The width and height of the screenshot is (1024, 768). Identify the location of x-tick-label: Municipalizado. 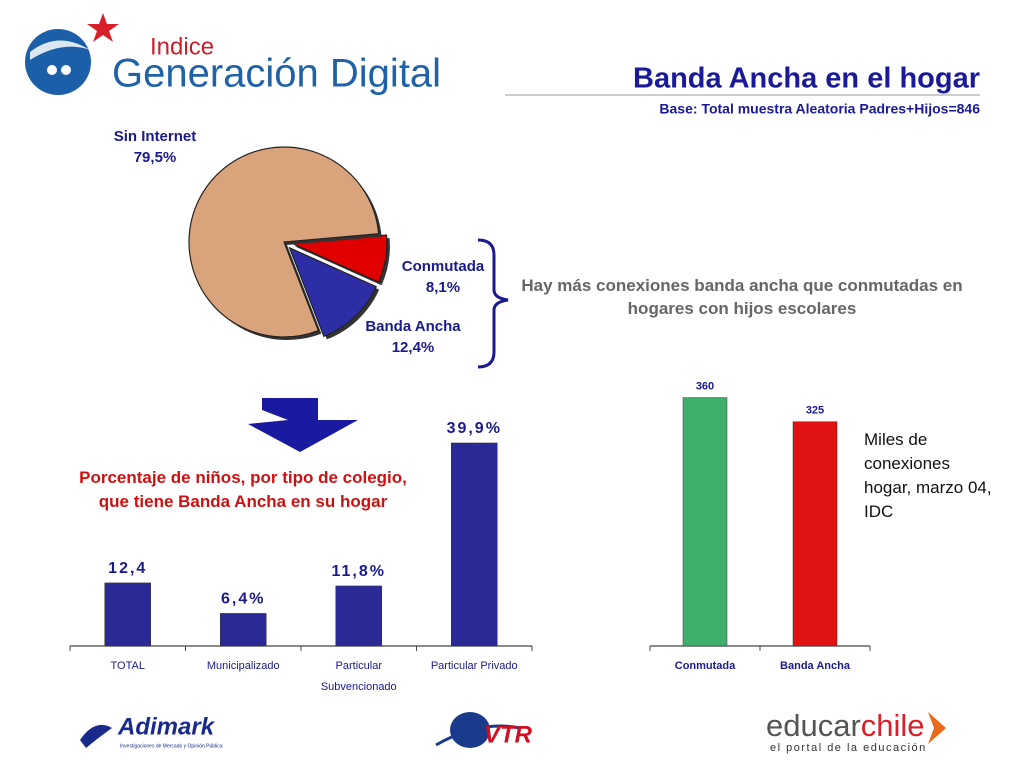
(243, 666).